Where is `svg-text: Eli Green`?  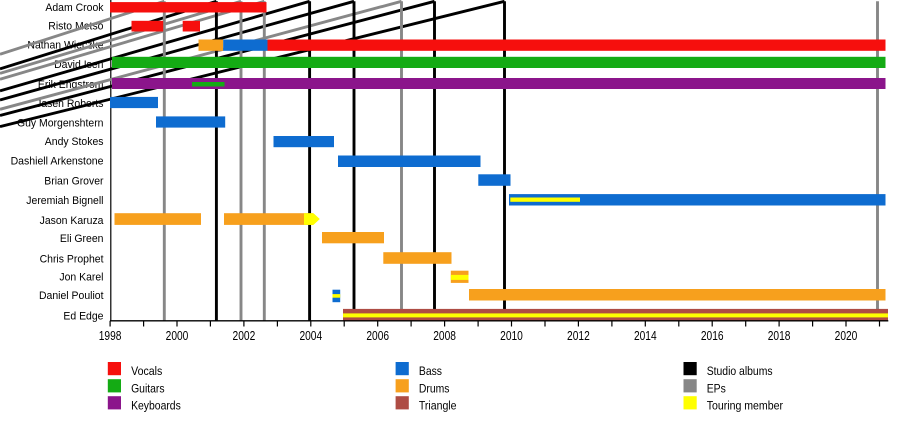
svg-text: Eli Green is located at coordinates (82, 239).